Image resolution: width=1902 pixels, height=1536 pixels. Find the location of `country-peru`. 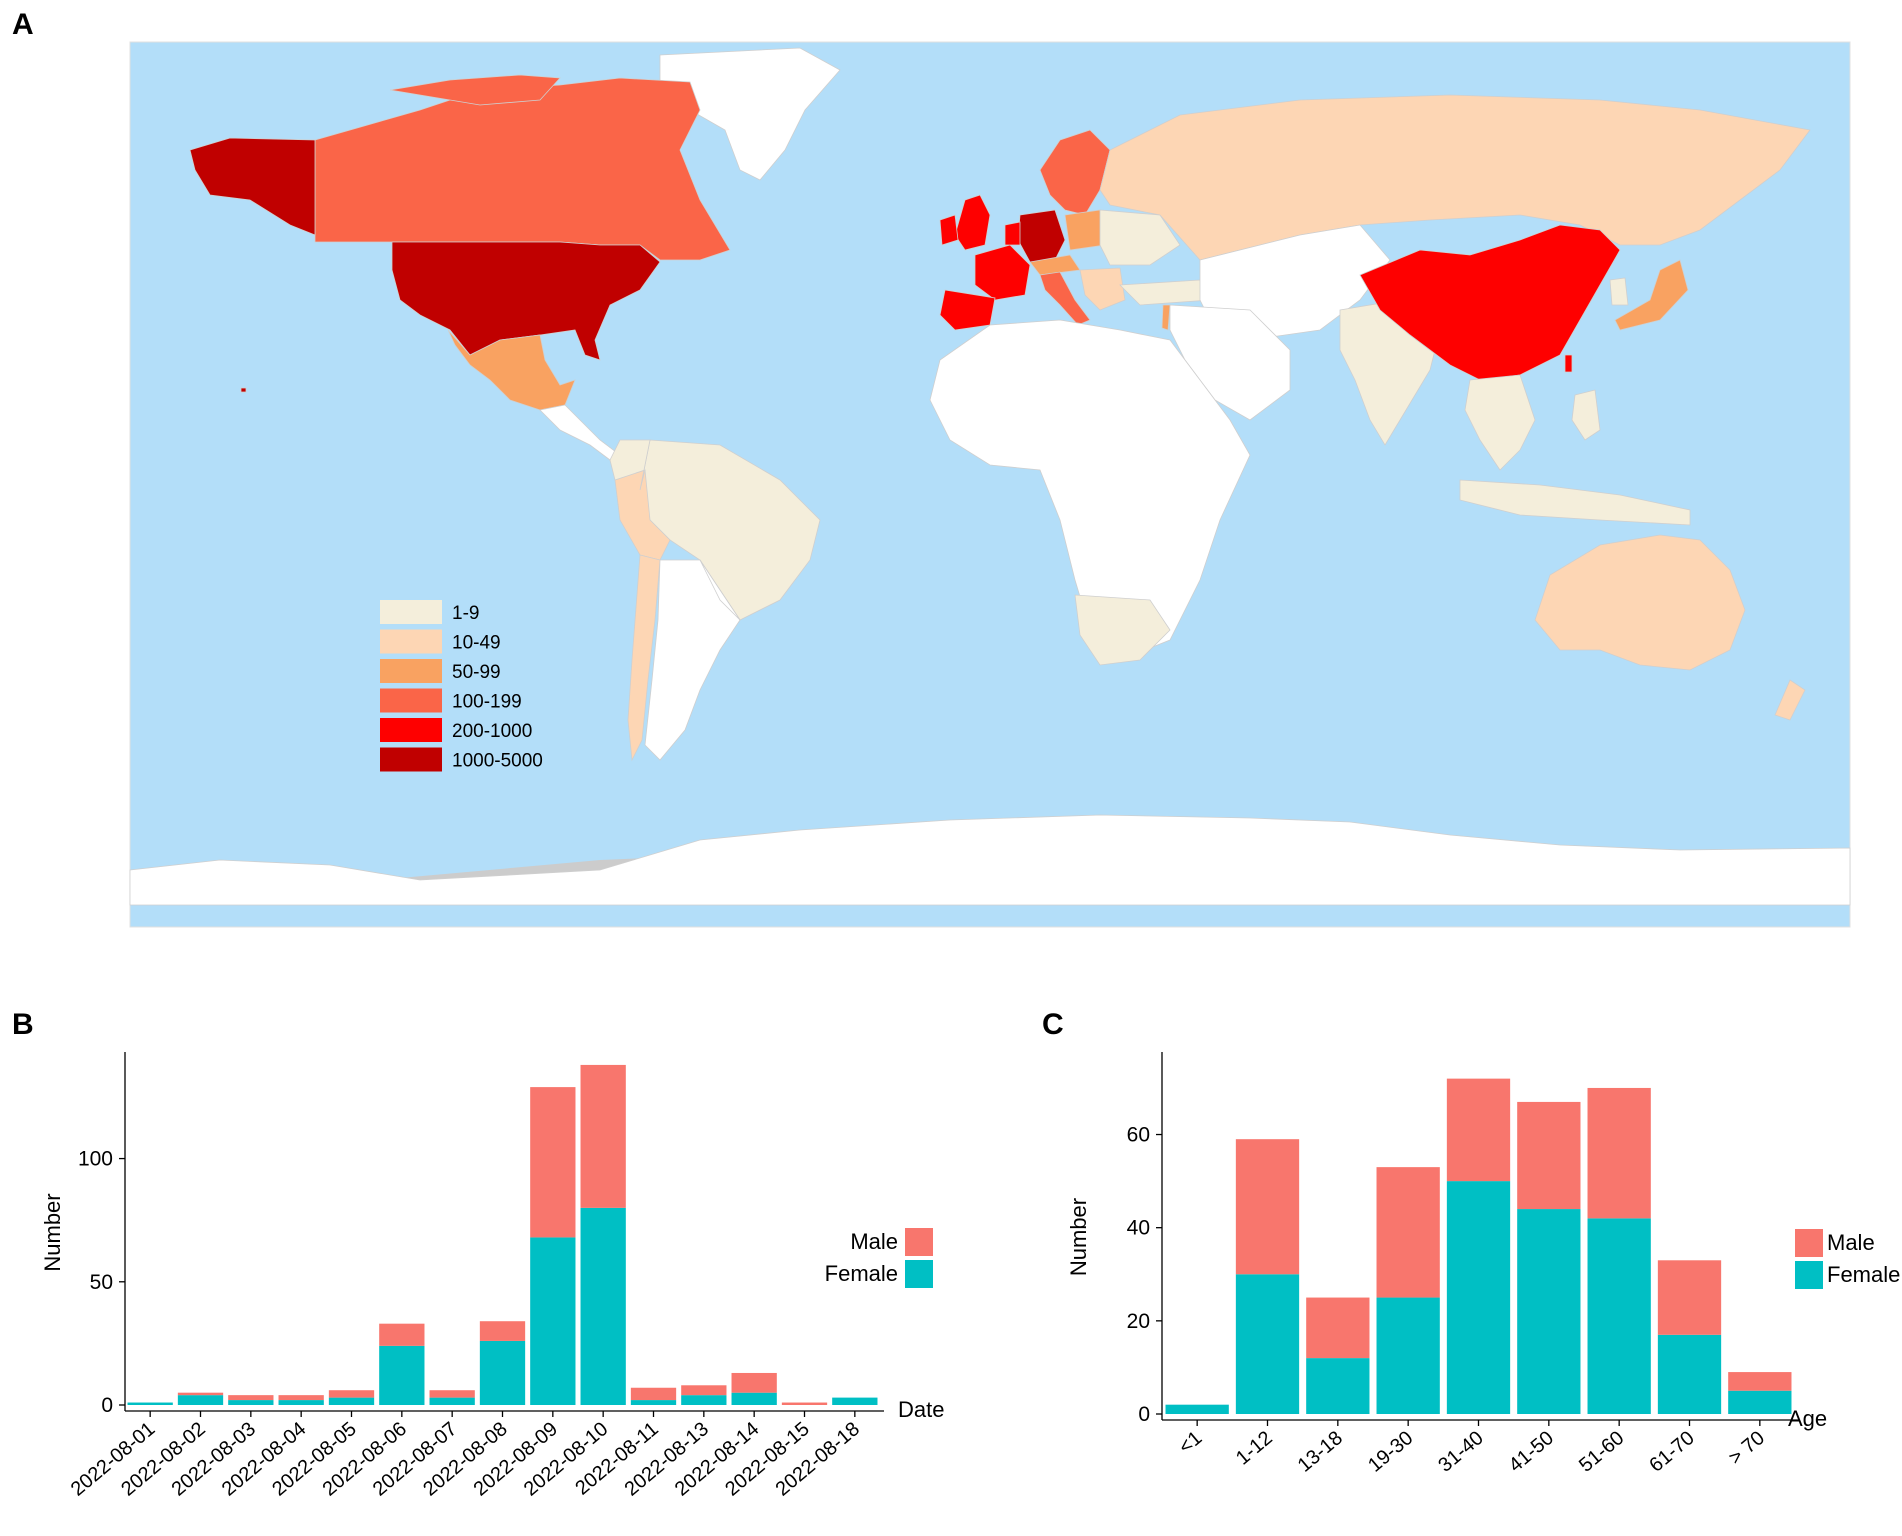

country-peru is located at coordinates (642, 515).